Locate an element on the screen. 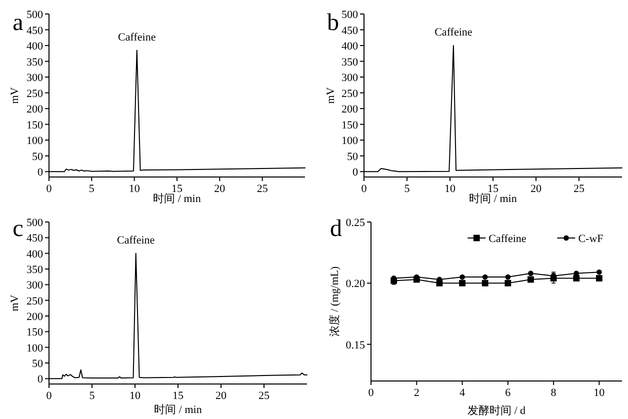 Image resolution: width=628 pixels, height=419 pixels. y-tick-label: 0.20 is located at coordinates (356, 284).